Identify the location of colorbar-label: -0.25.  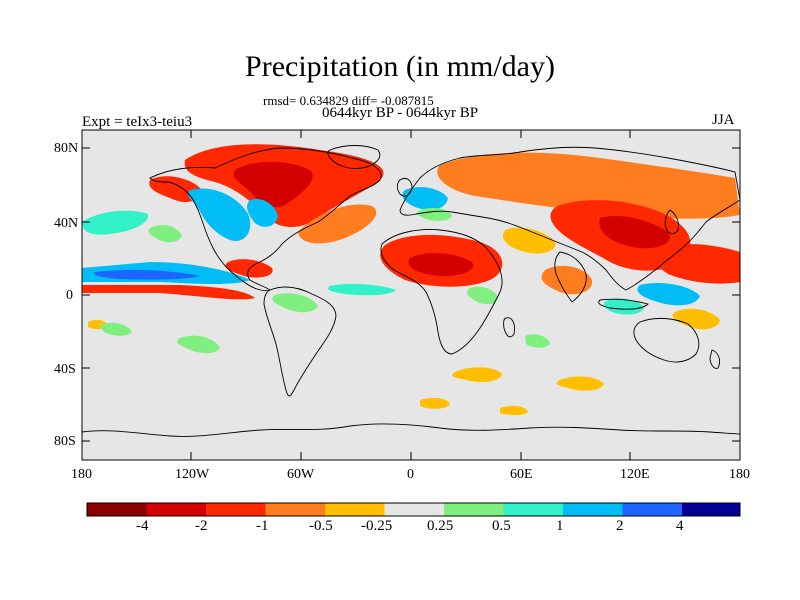
(377, 526).